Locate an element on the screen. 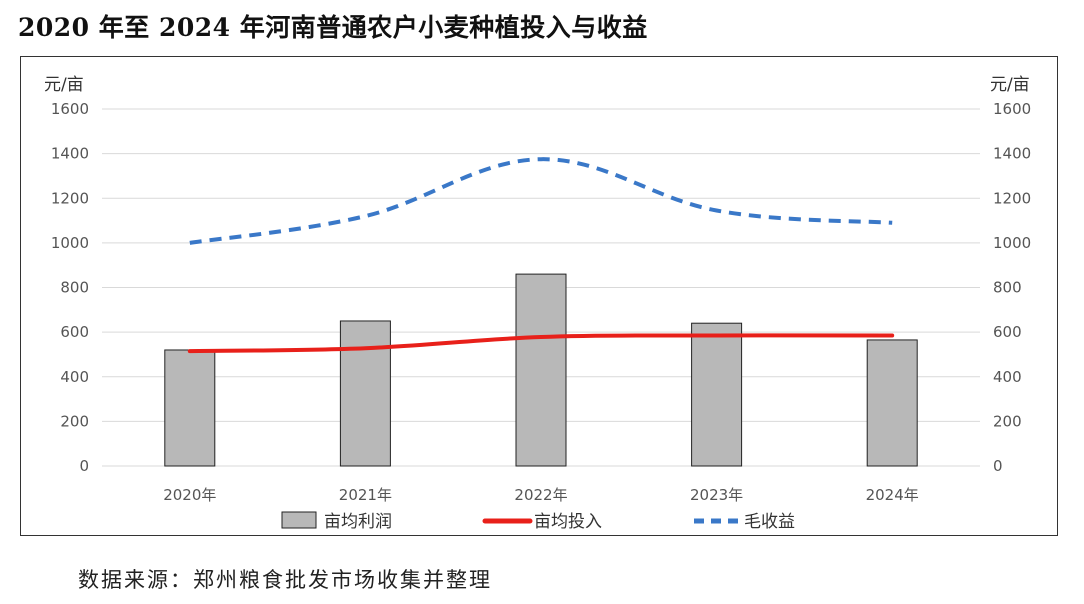  y-tick-label-left: 1600 is located at coordinates (70, 109).